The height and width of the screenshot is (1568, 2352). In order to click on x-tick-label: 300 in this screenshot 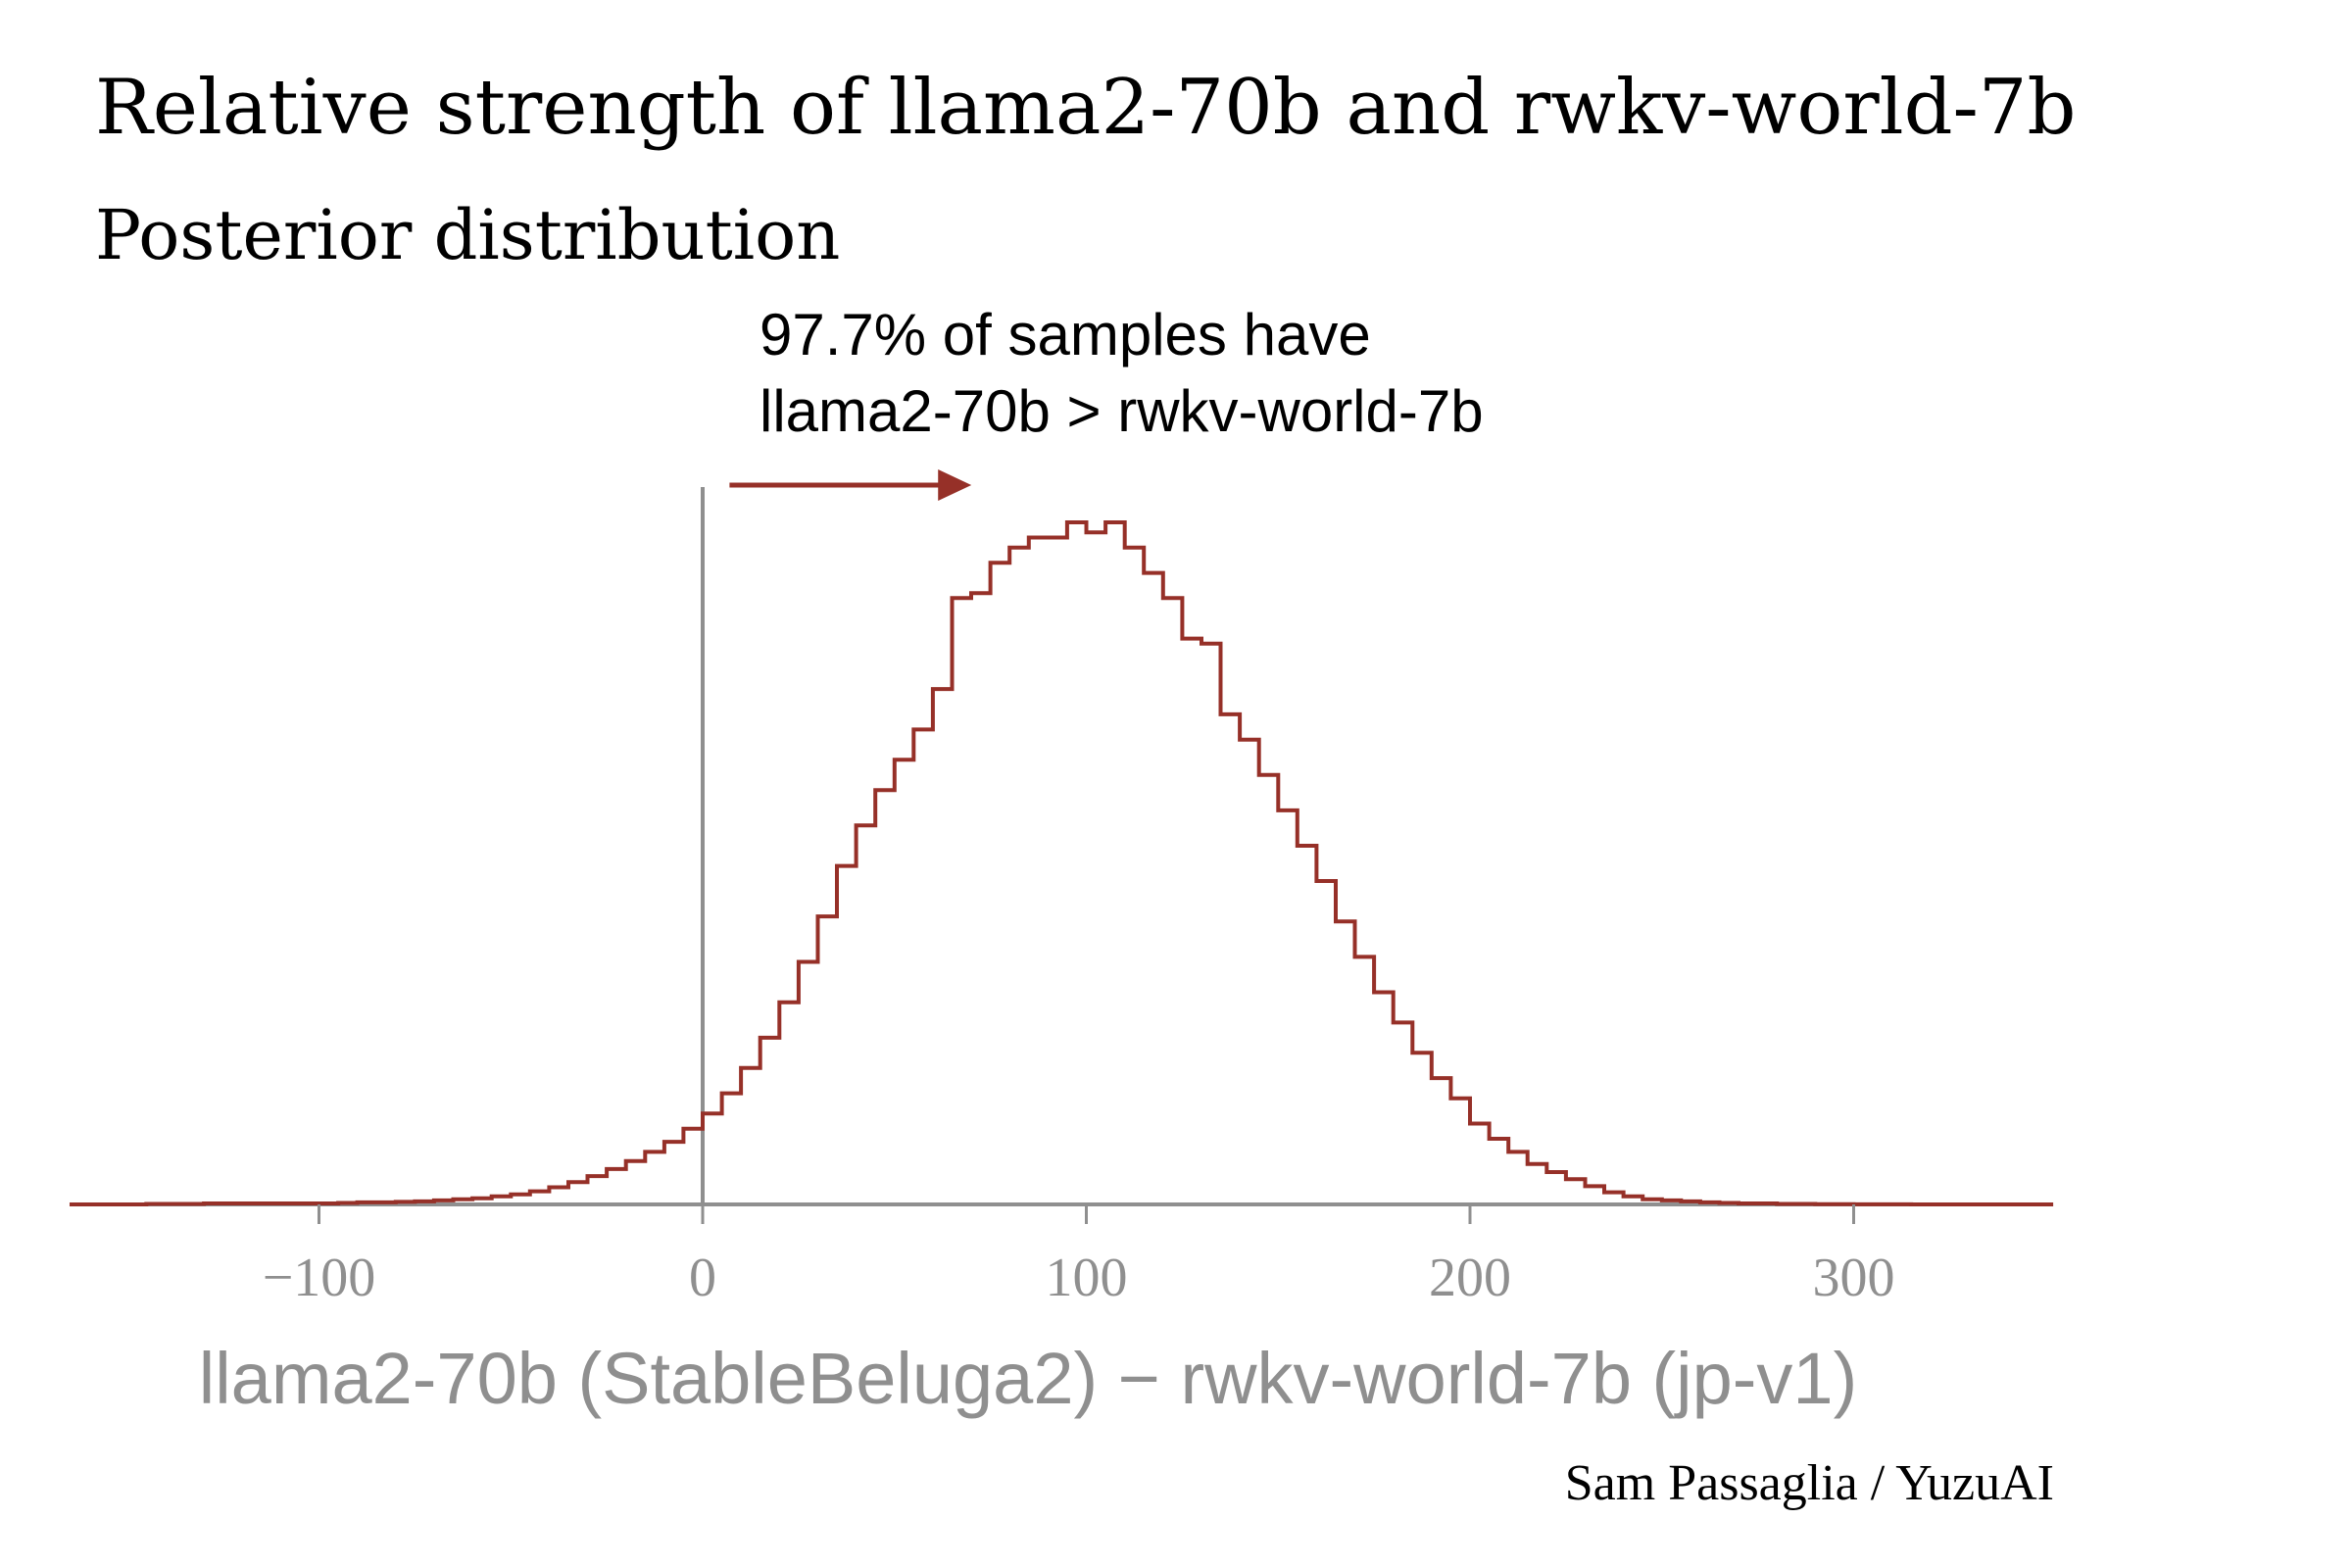, I will do `click(1854, 1278)`.